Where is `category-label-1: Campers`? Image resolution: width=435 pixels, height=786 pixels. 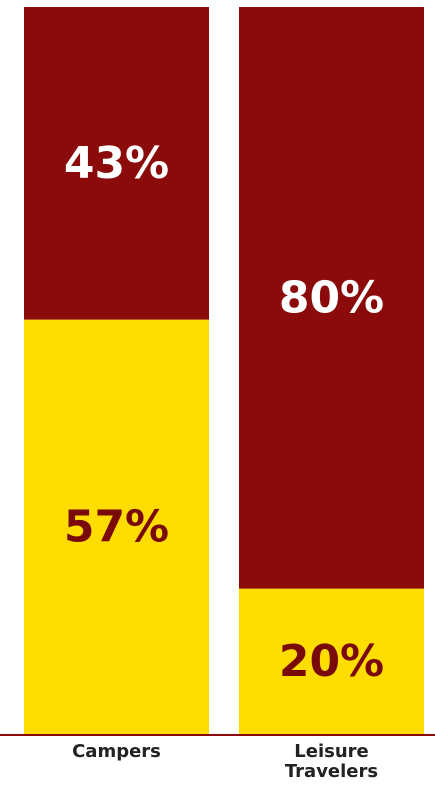
category-label-1: Campers is located at coordinates (116, 751).